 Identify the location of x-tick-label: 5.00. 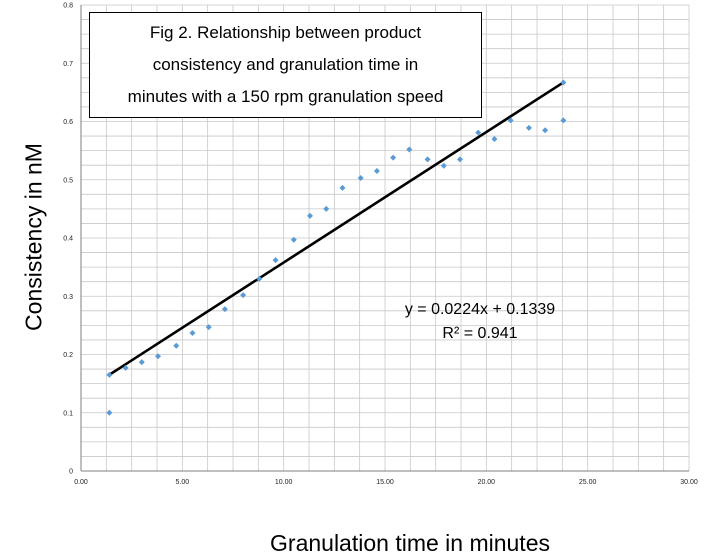
(183, 482).